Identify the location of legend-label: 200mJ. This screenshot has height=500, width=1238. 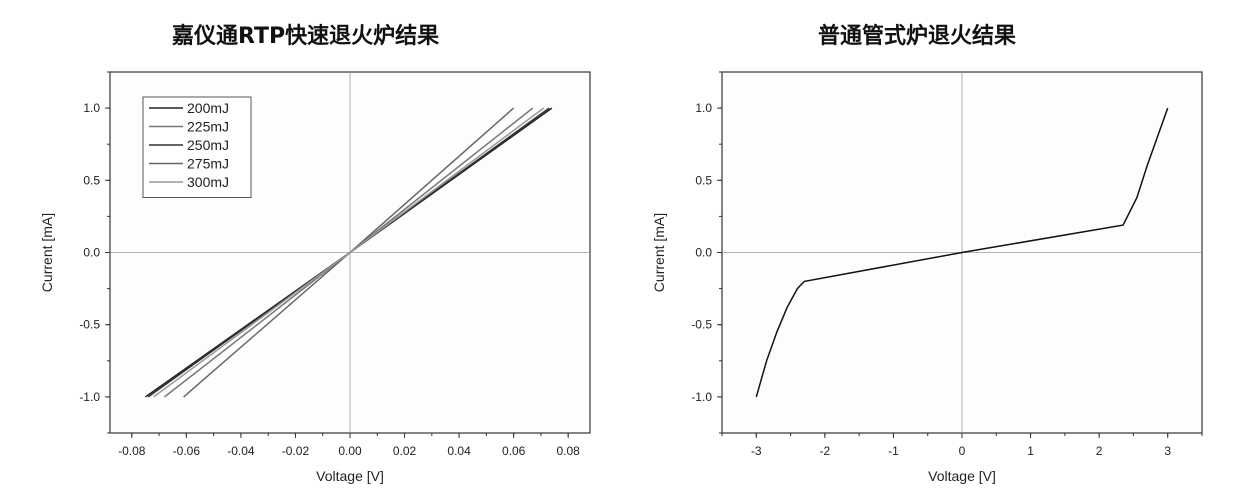
(208, 108).